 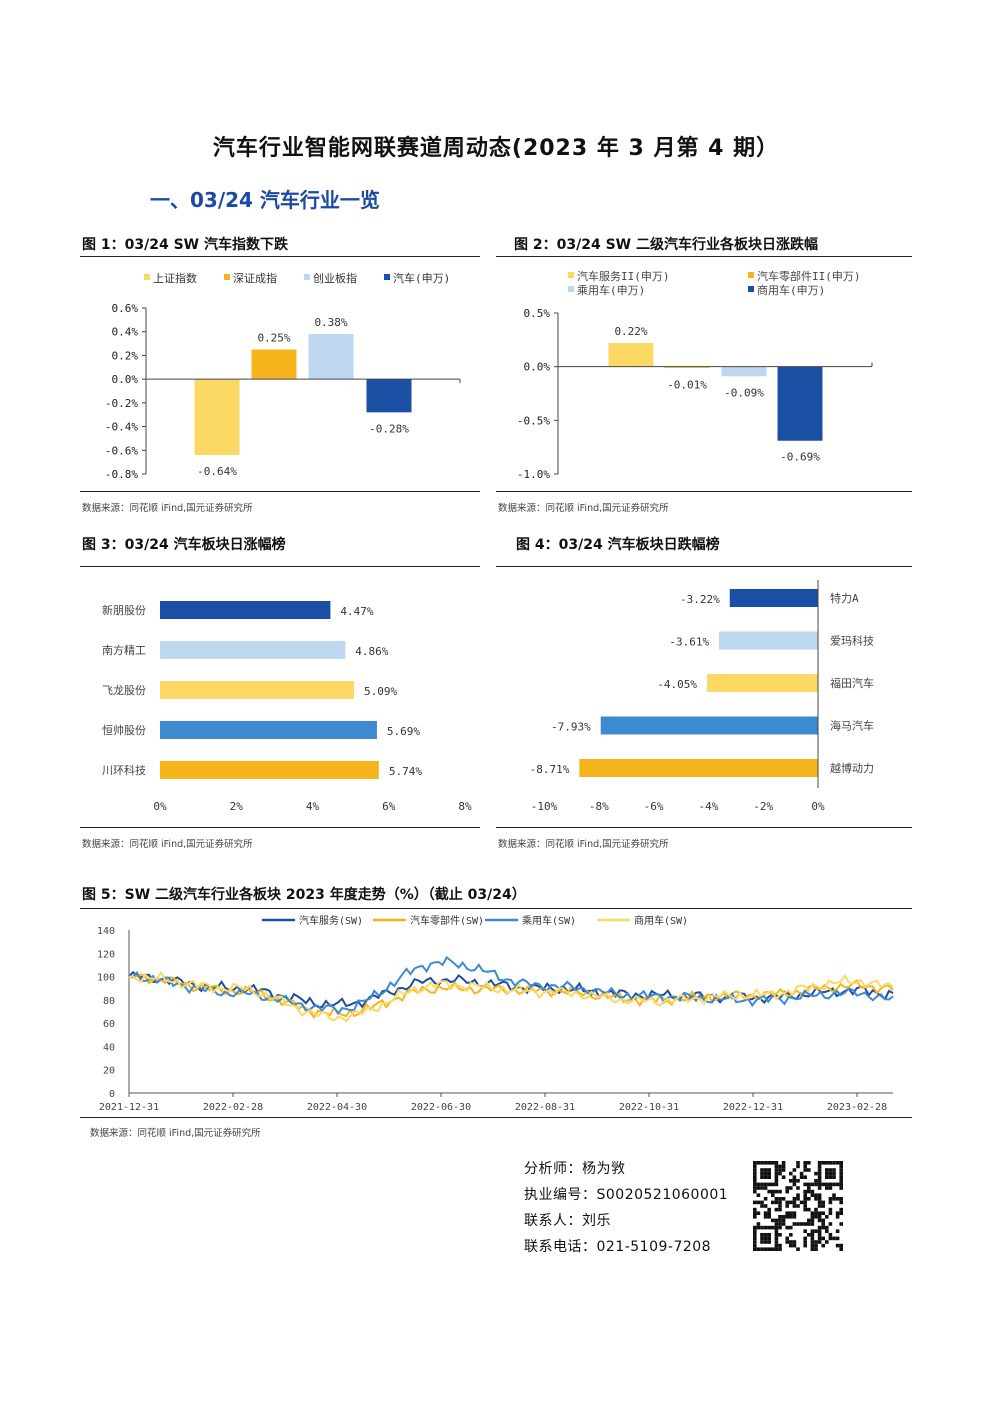 I want to click on fig1-y-tick-label: -0.8%, so click(x=121, y=474).